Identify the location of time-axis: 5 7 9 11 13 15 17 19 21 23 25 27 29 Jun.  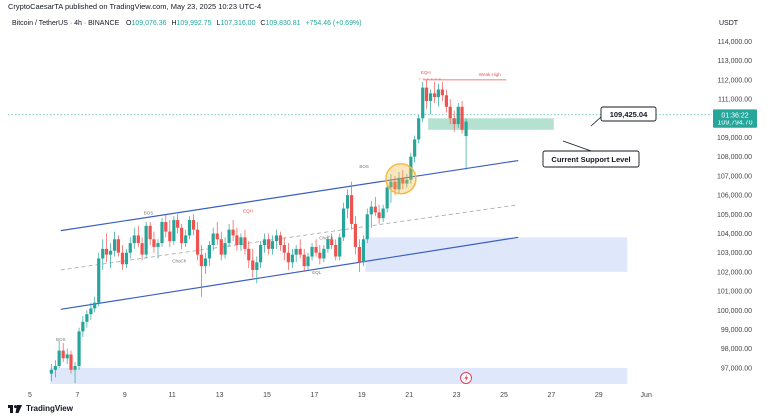
(340, 395).